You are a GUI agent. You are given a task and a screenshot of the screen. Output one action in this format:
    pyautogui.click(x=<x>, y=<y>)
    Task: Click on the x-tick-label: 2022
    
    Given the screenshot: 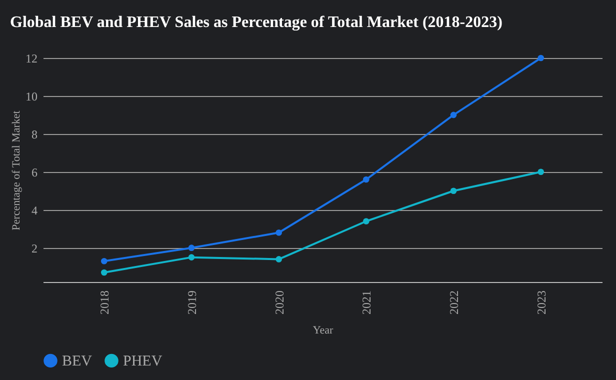 What is the action you would take?
    pyautogui.click(x=454, y=302)
    